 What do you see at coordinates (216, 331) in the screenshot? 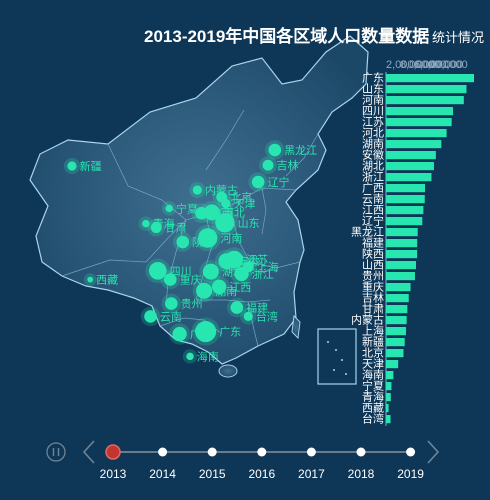
I see `map-point: 广东` at bounding box center [216, 331].